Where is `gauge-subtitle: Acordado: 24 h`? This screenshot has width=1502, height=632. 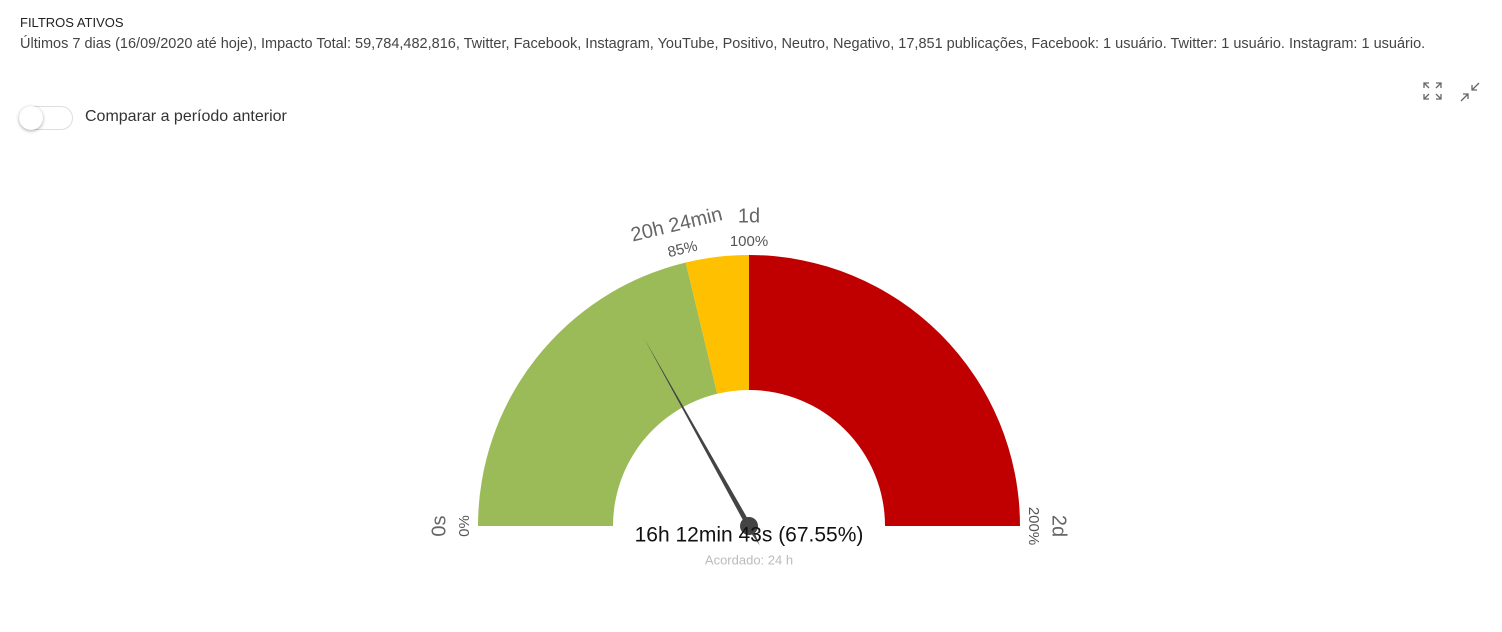 gauge-subtitle: Acordado: 24 h is located at coordinates (749, 559).